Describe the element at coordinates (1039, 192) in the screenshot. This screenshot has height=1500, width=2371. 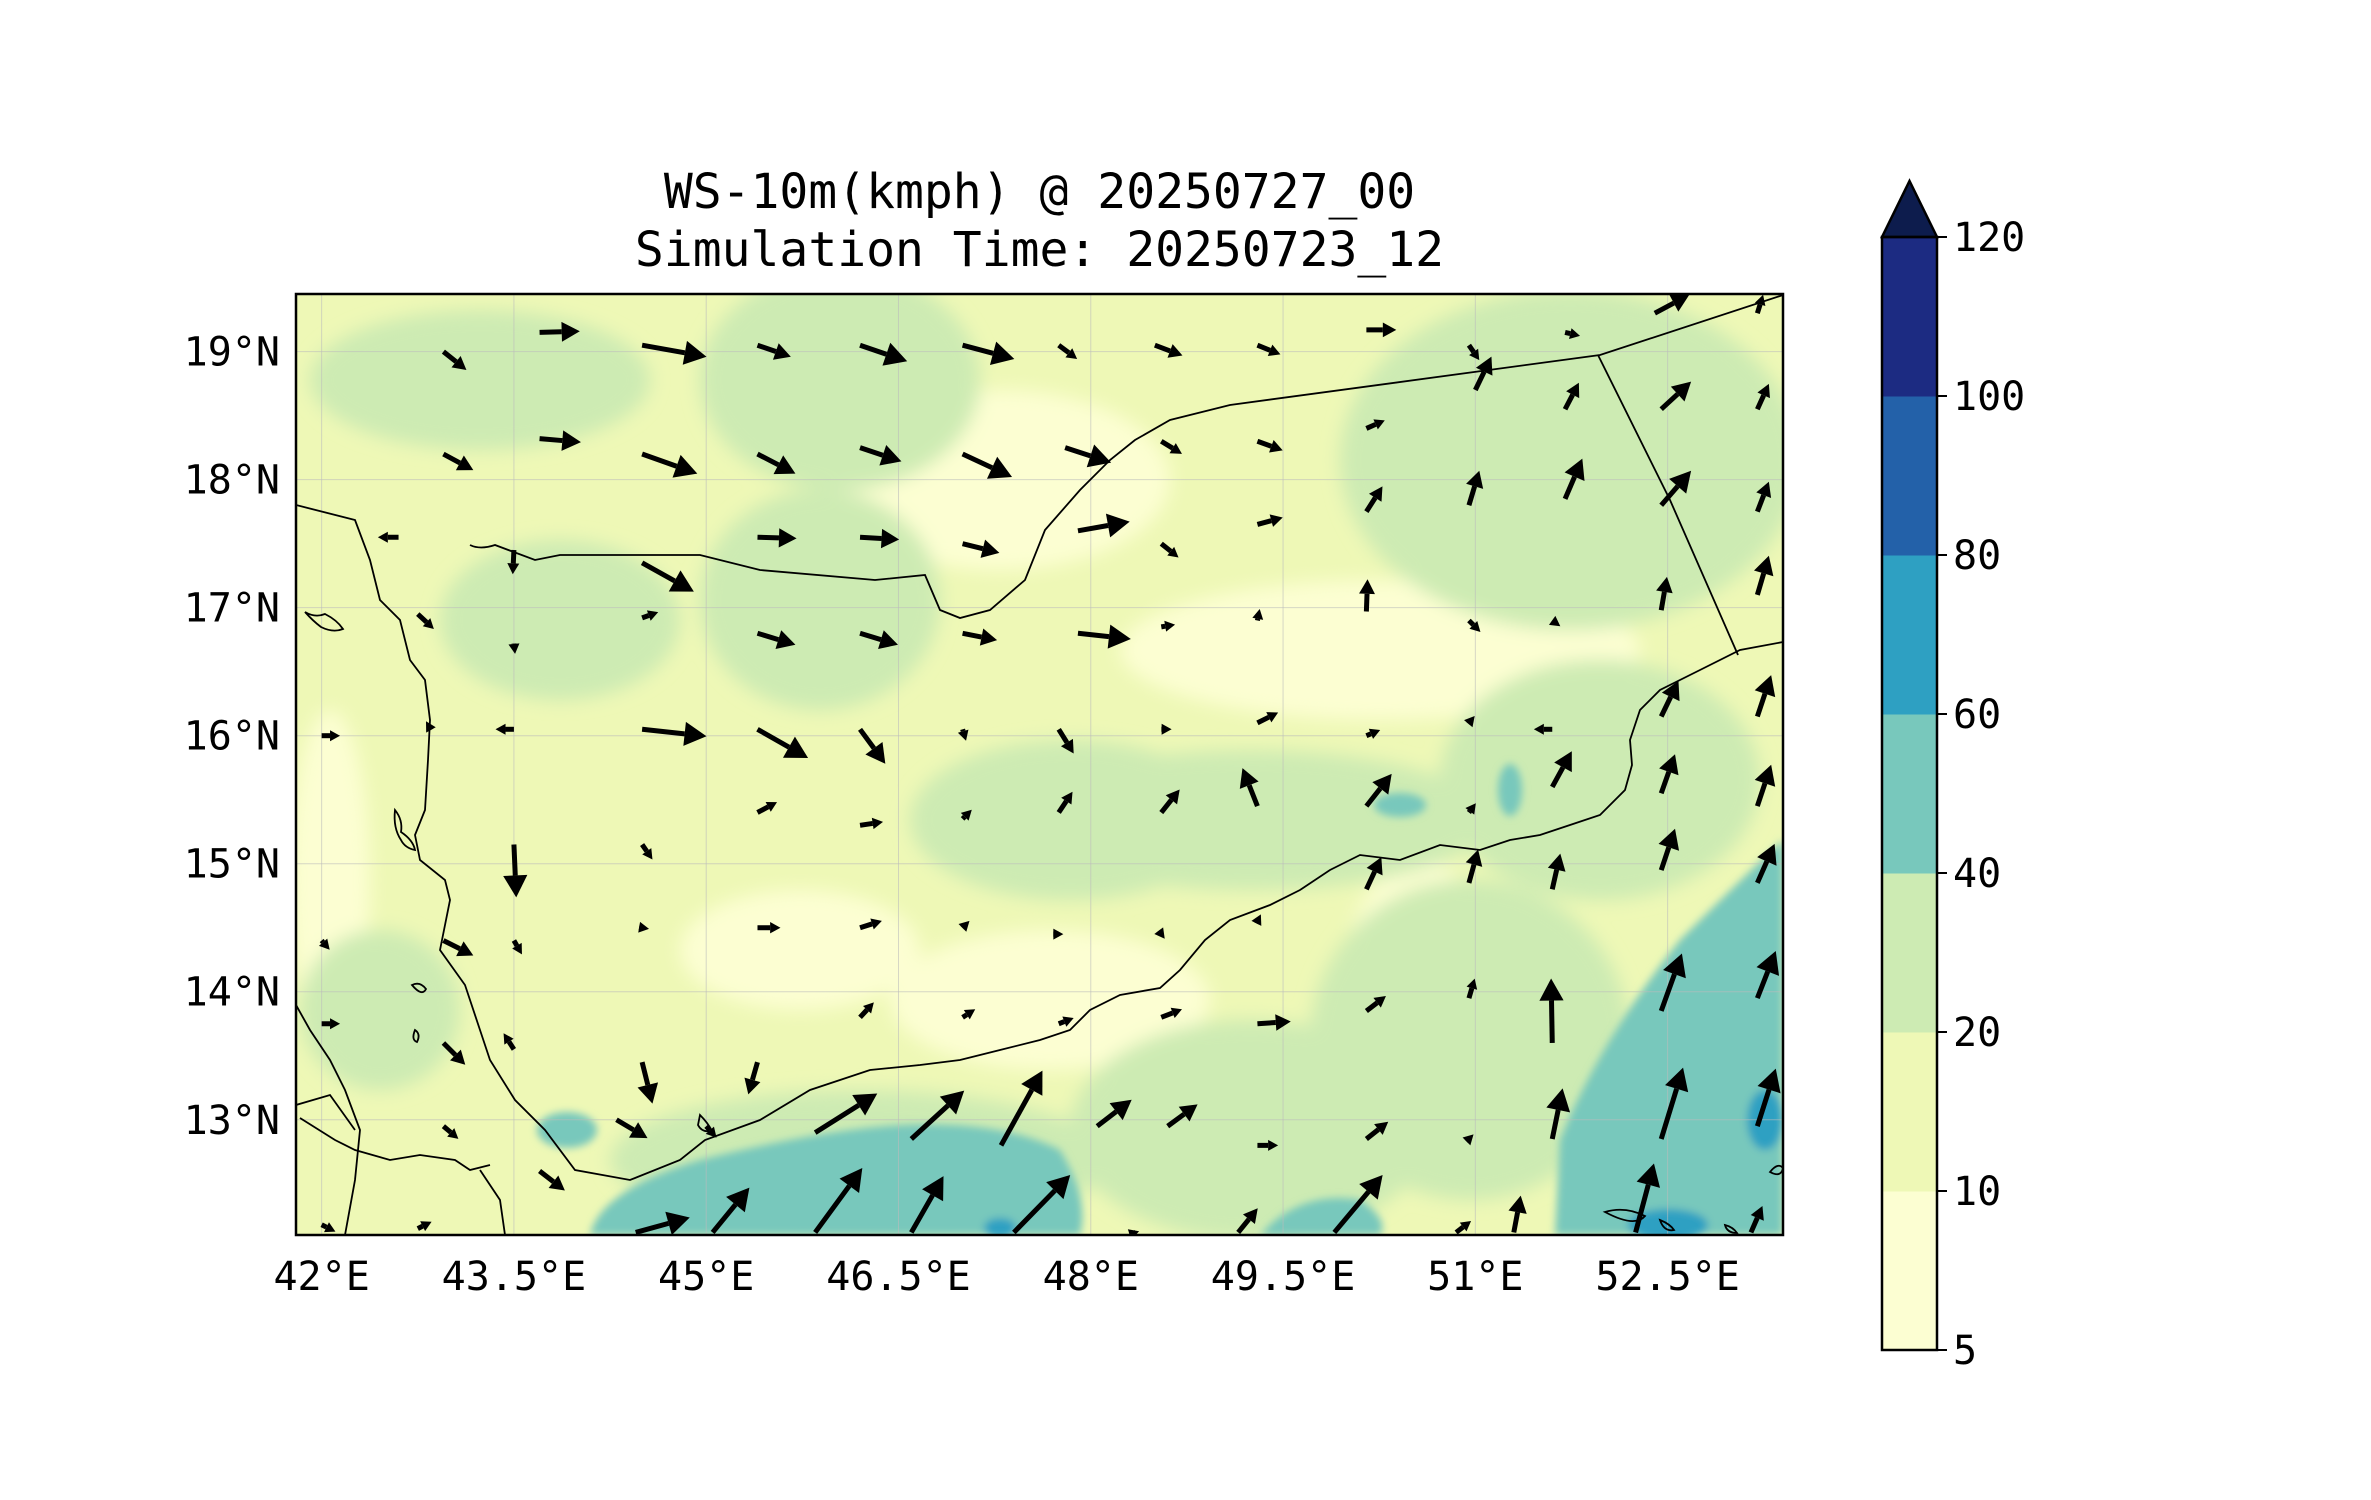
I see `figure-title: WS-10m(kmph) @ 20250727_00` at that location.